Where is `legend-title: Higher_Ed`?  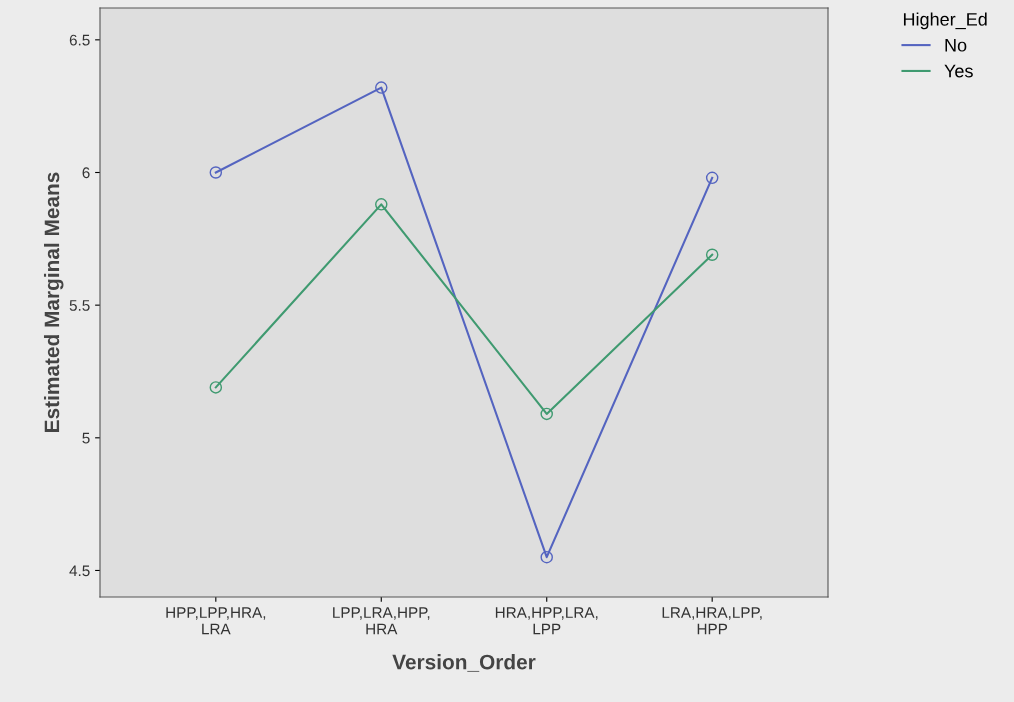 legend-title: Higher_Ed is located at coordinates (945, 21).